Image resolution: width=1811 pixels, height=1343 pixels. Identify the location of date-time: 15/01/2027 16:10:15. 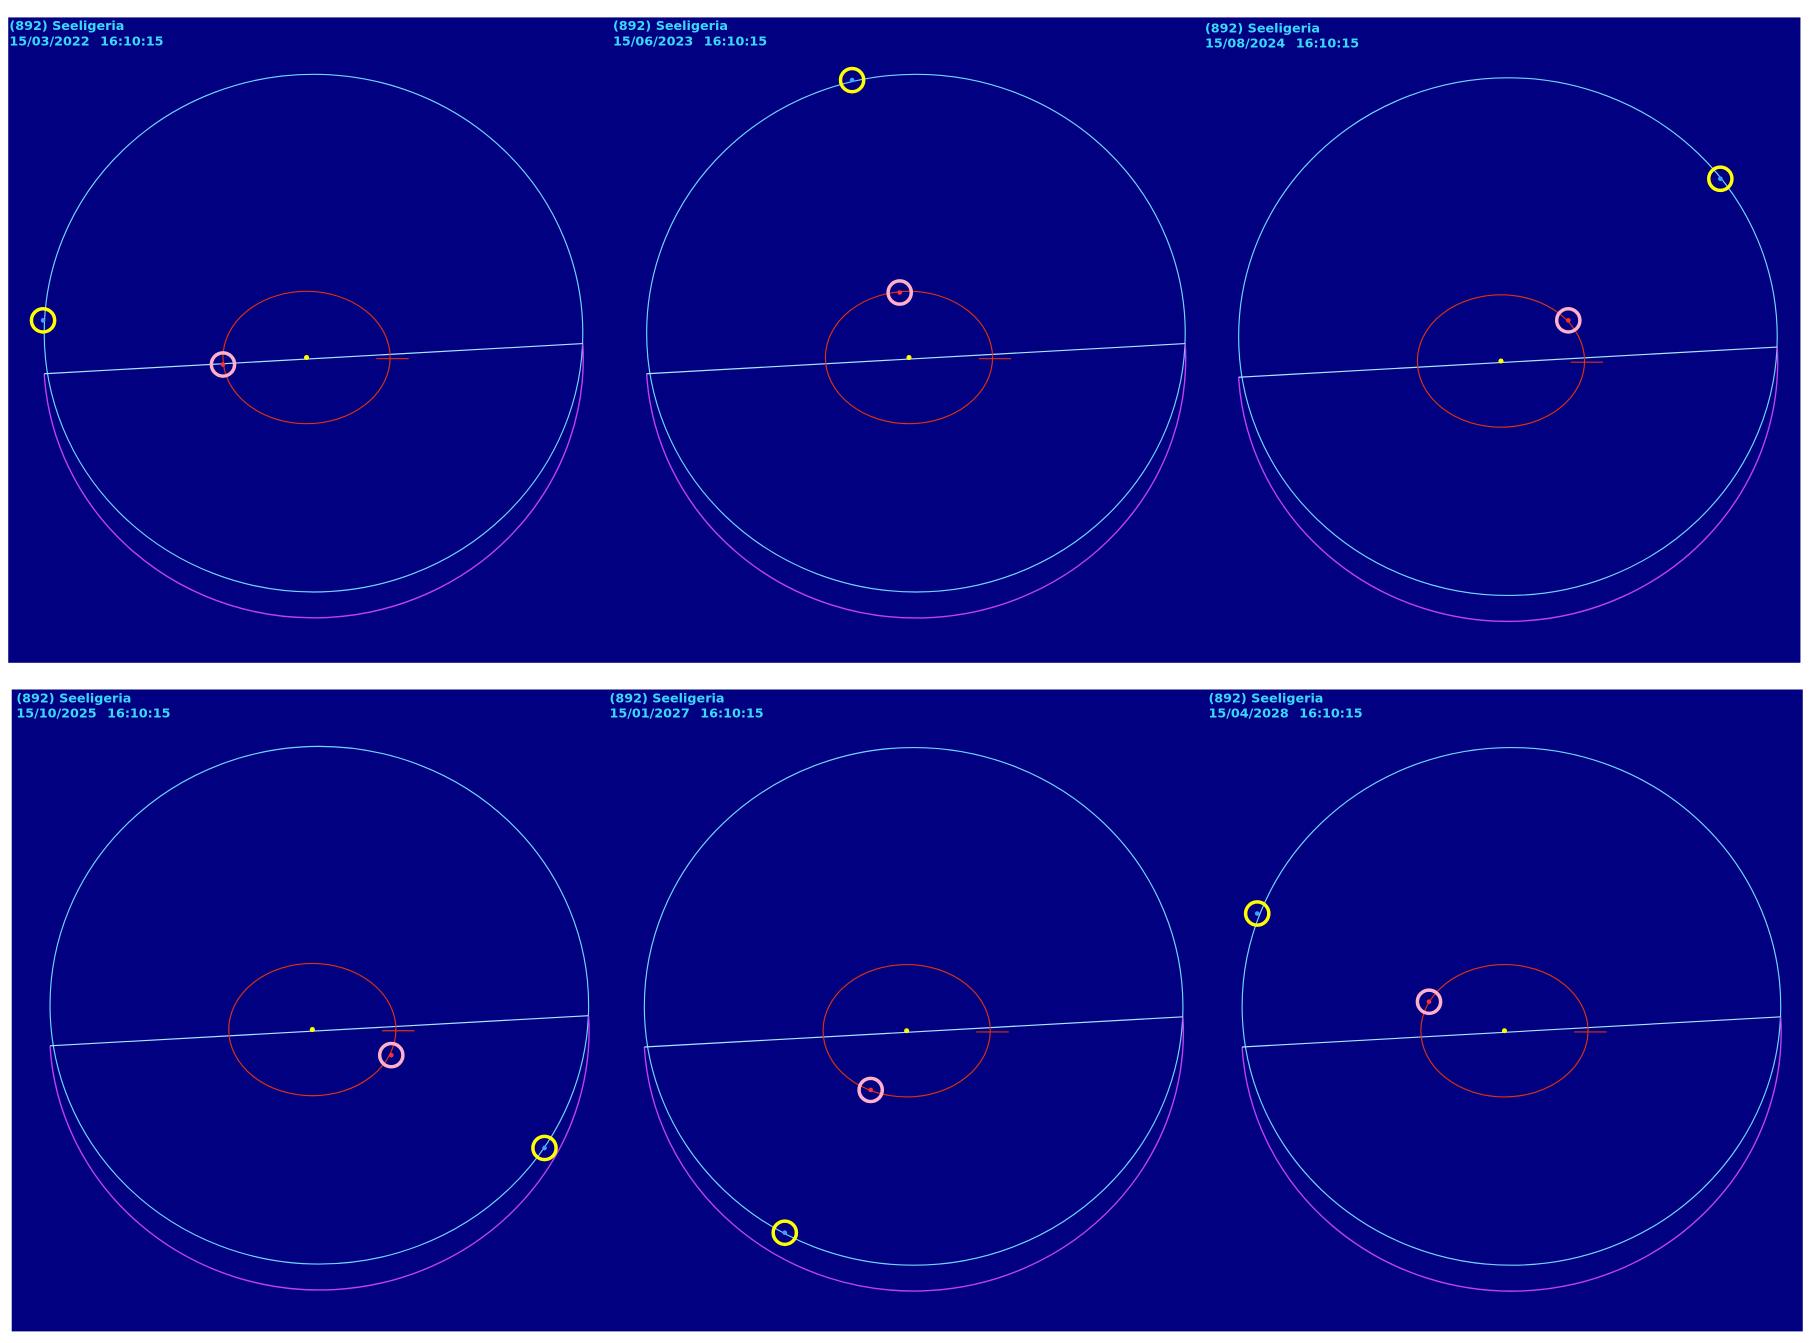
(687, 713).